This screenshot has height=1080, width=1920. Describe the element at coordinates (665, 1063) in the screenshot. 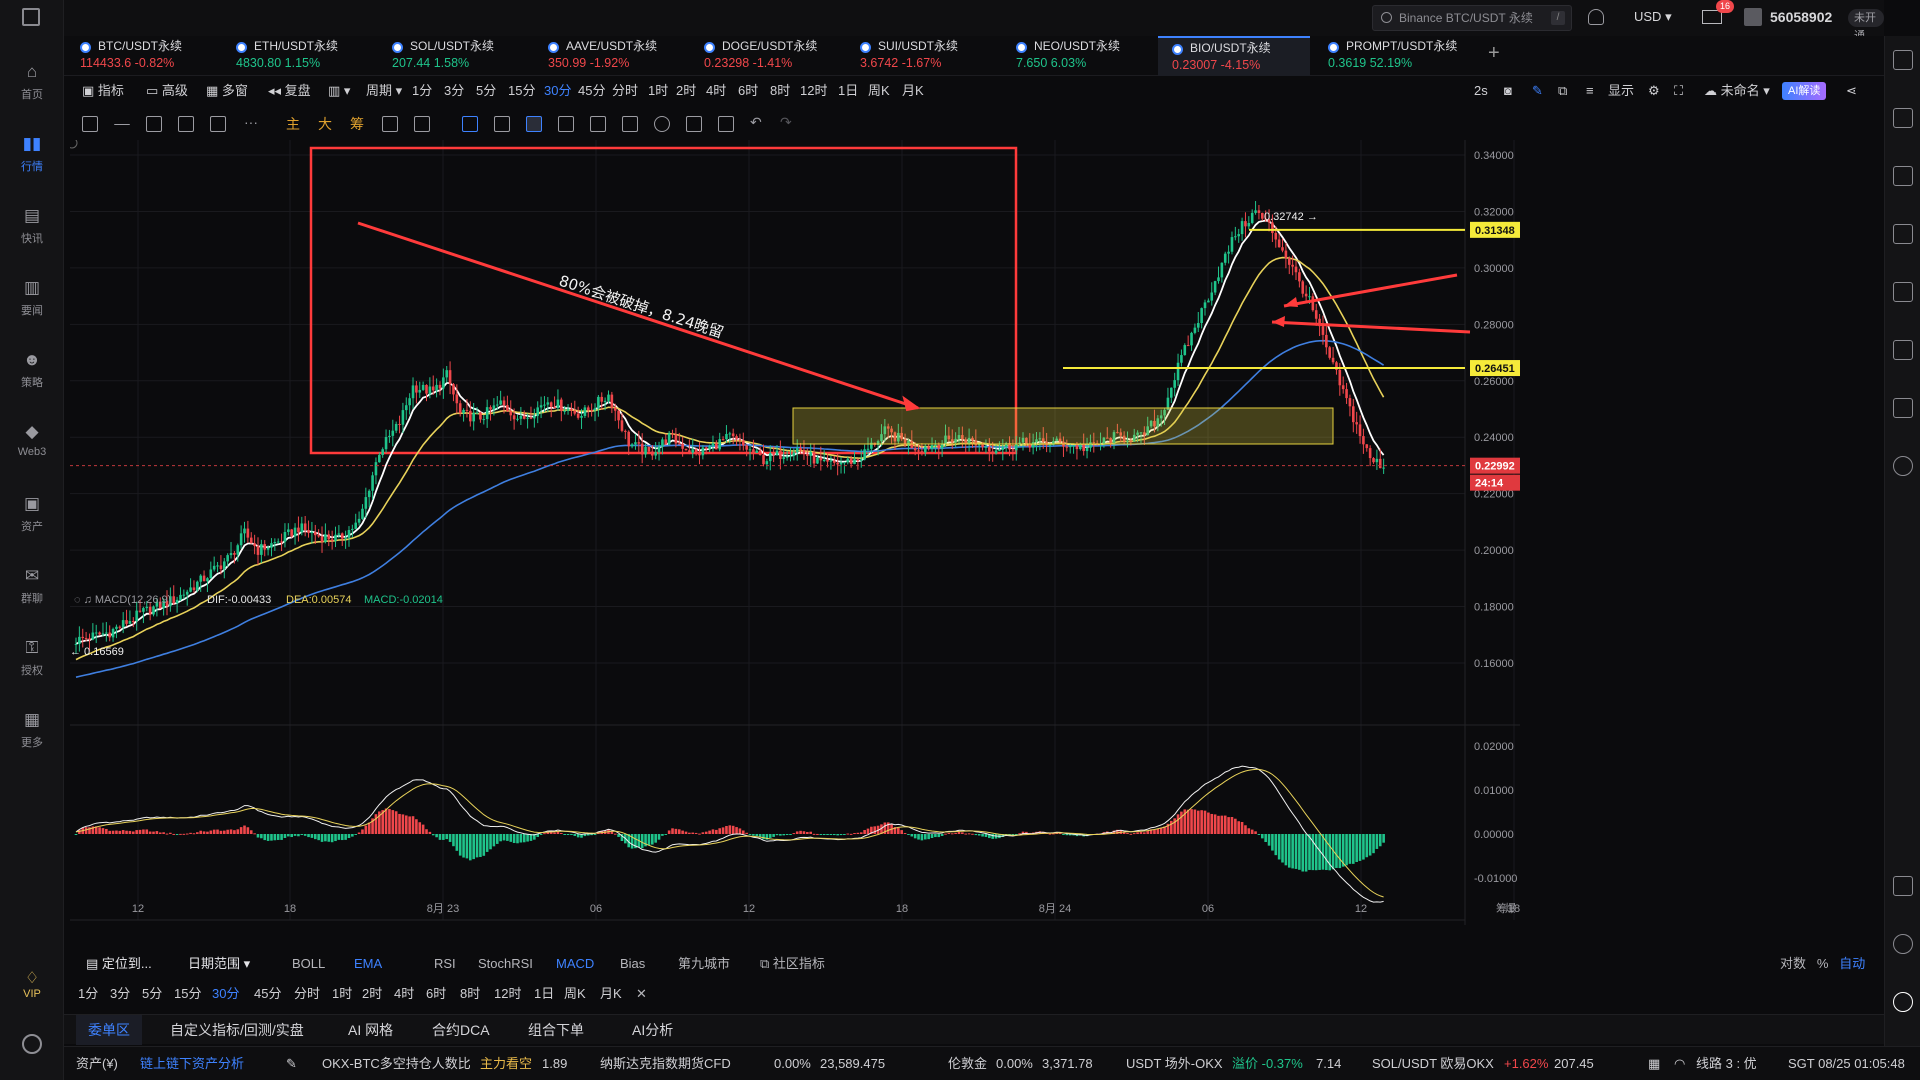

I see `nasdaq-label: 纳斯达克指数期货CFD` at that location.